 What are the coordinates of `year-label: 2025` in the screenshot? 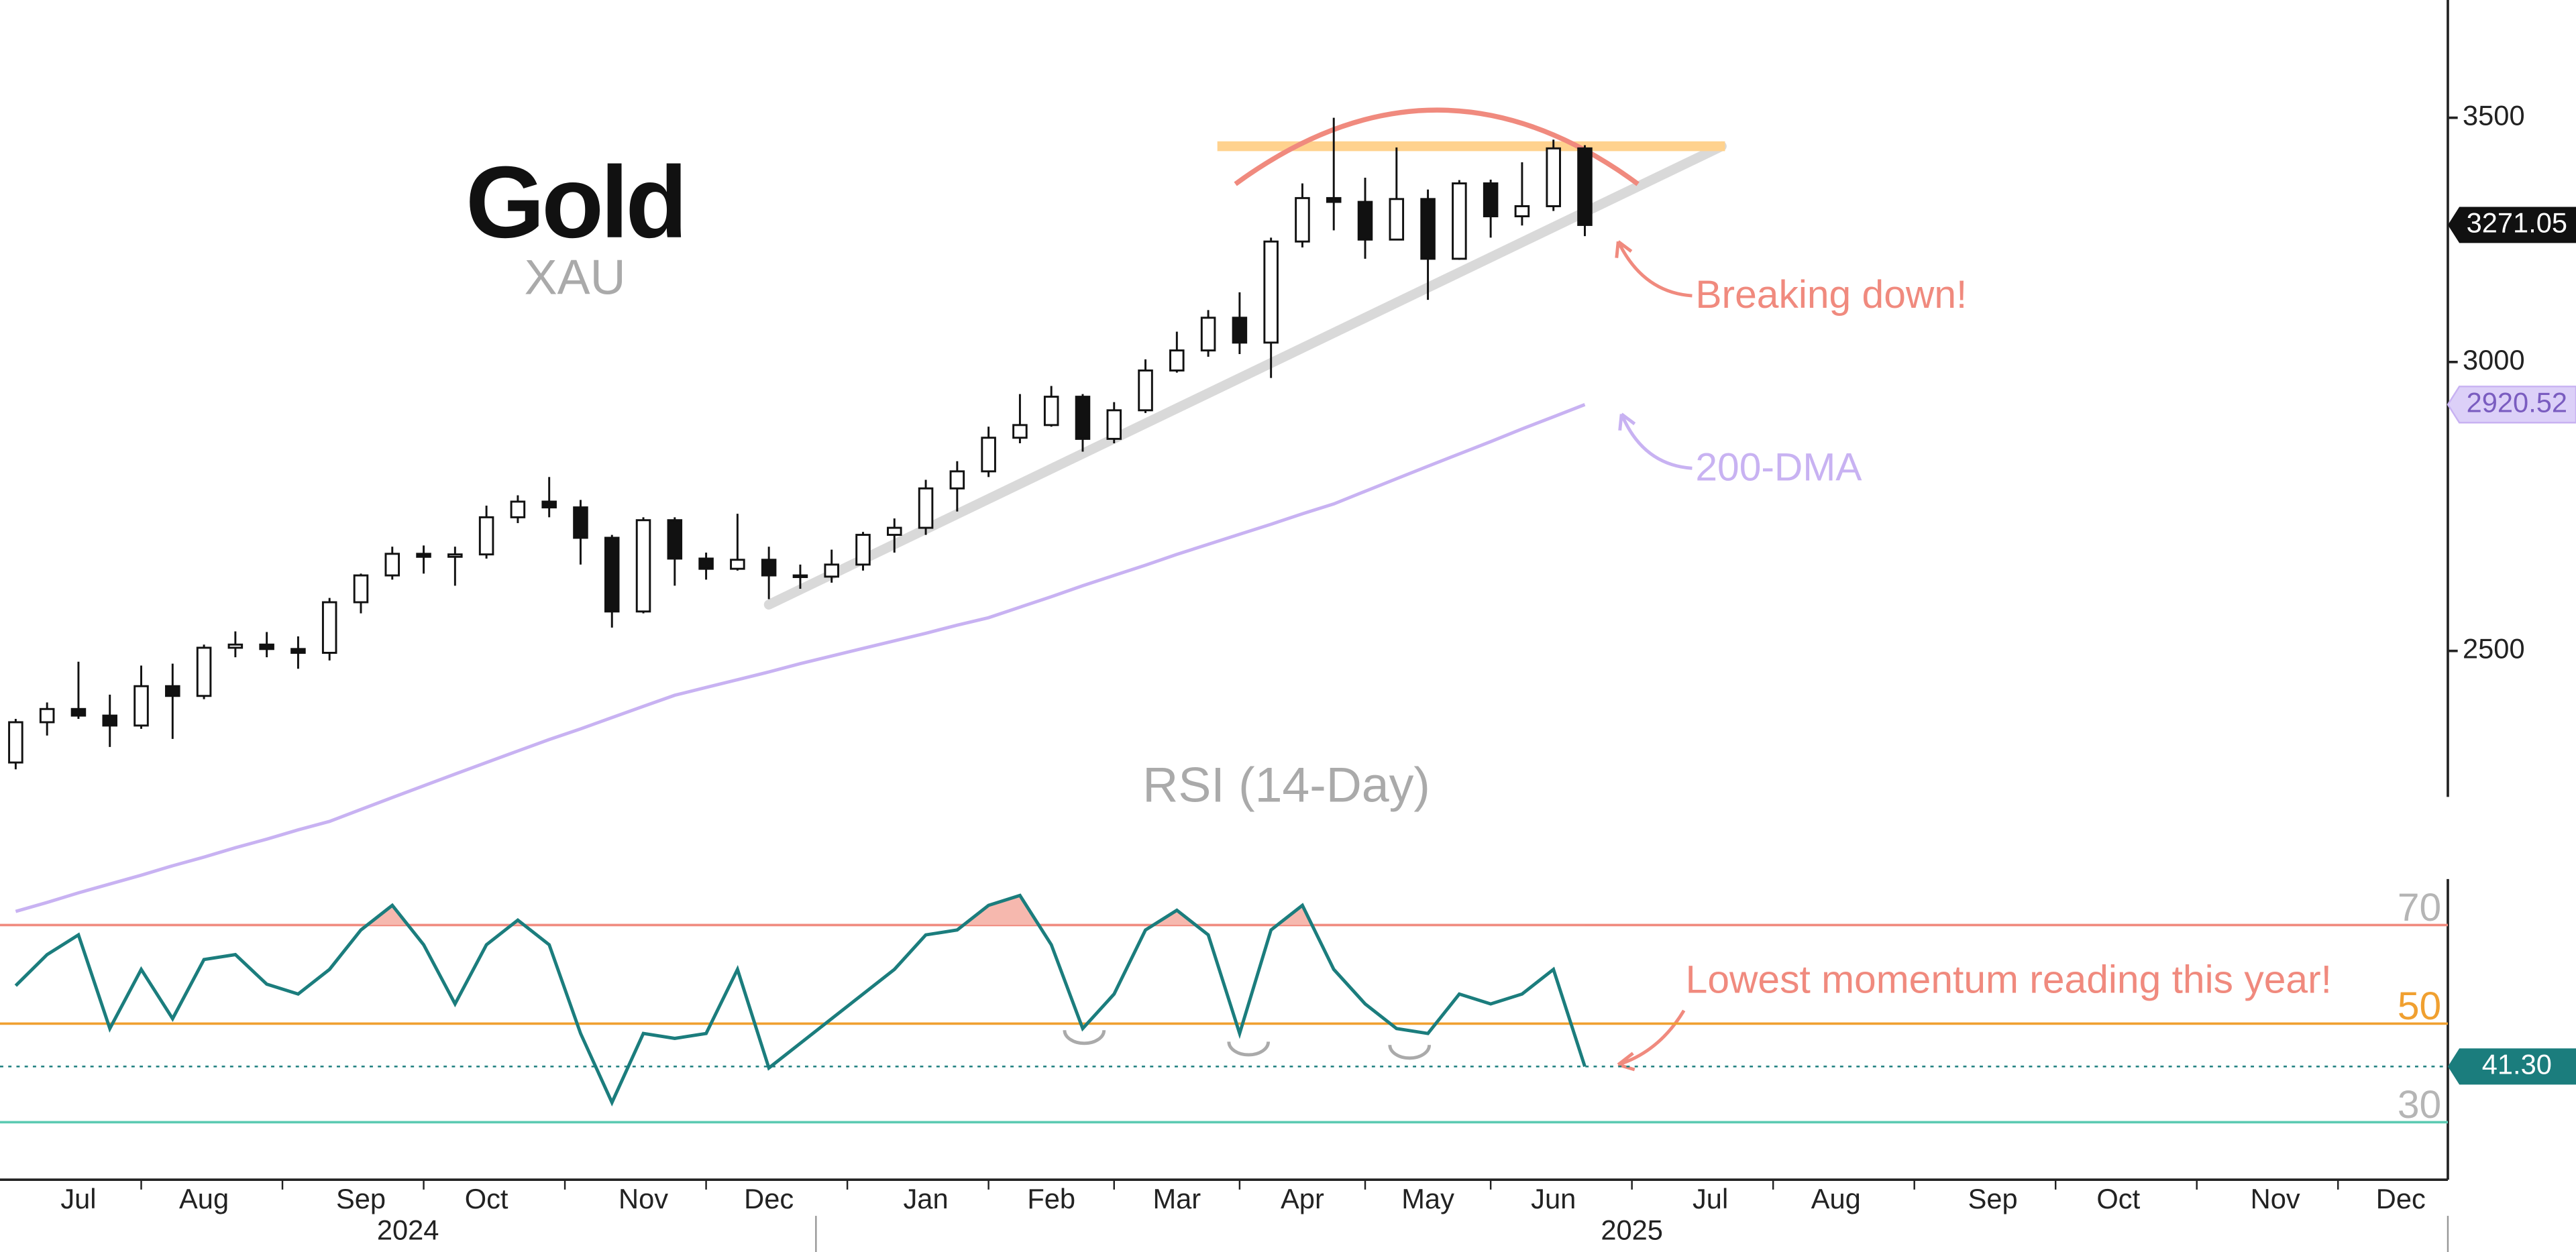 It's located at (1632, 1230).